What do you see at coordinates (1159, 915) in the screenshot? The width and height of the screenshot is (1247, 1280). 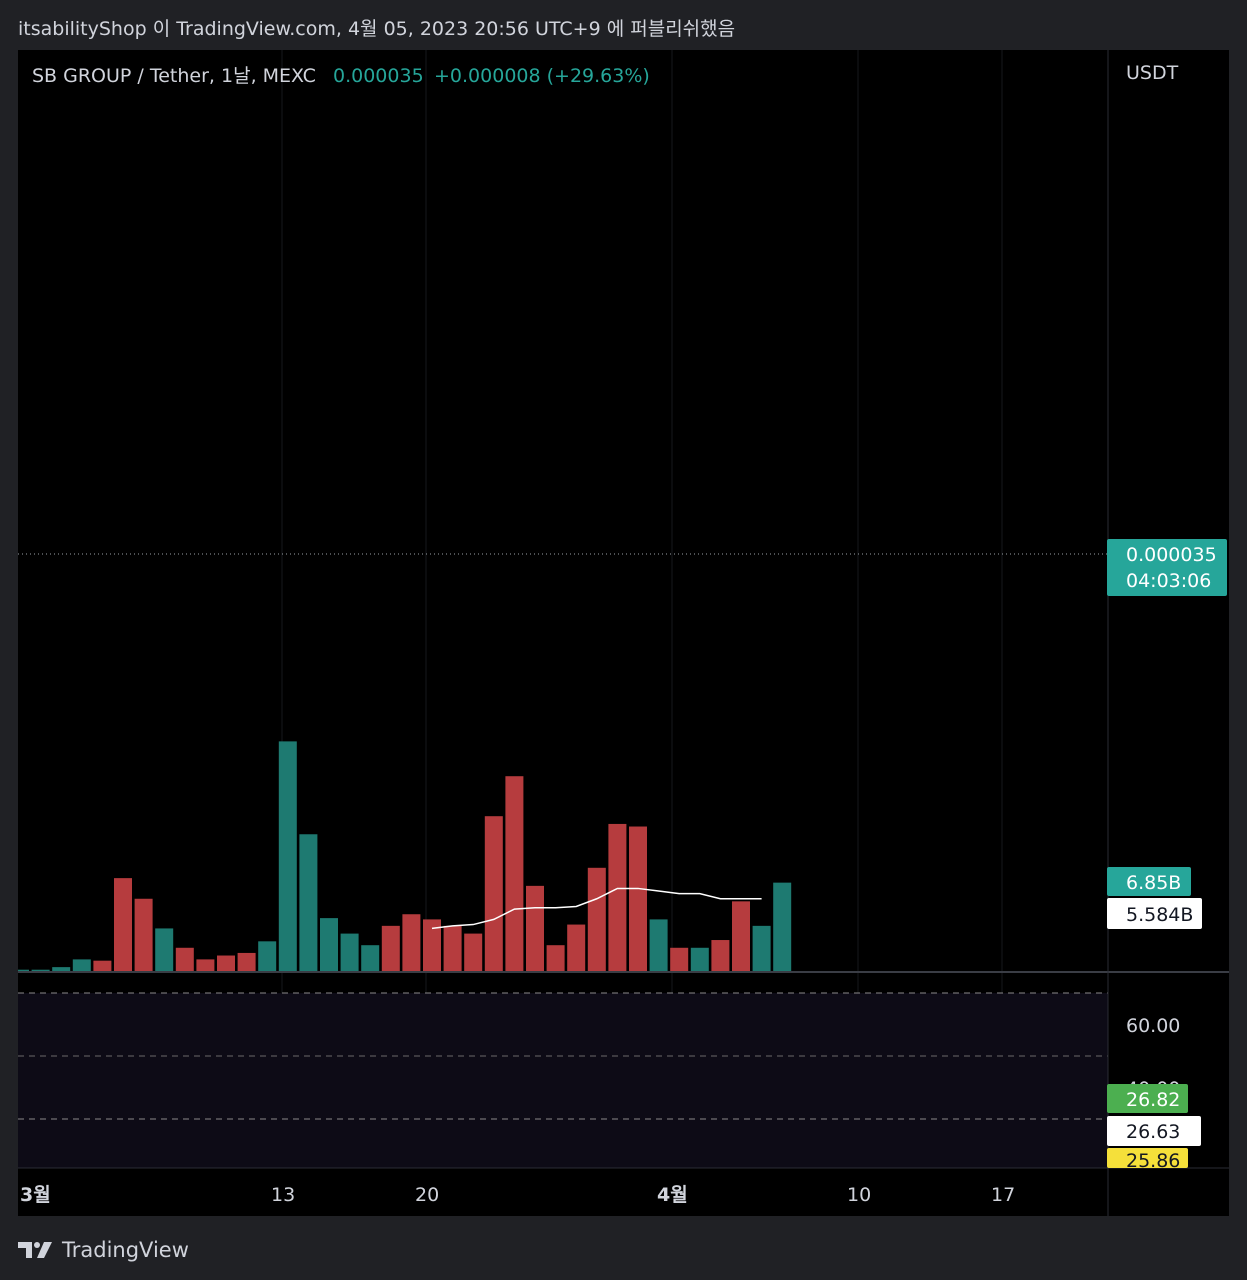 I see `volume-ma-badge-value: 5.584B` at bounding box center [1159, 915].